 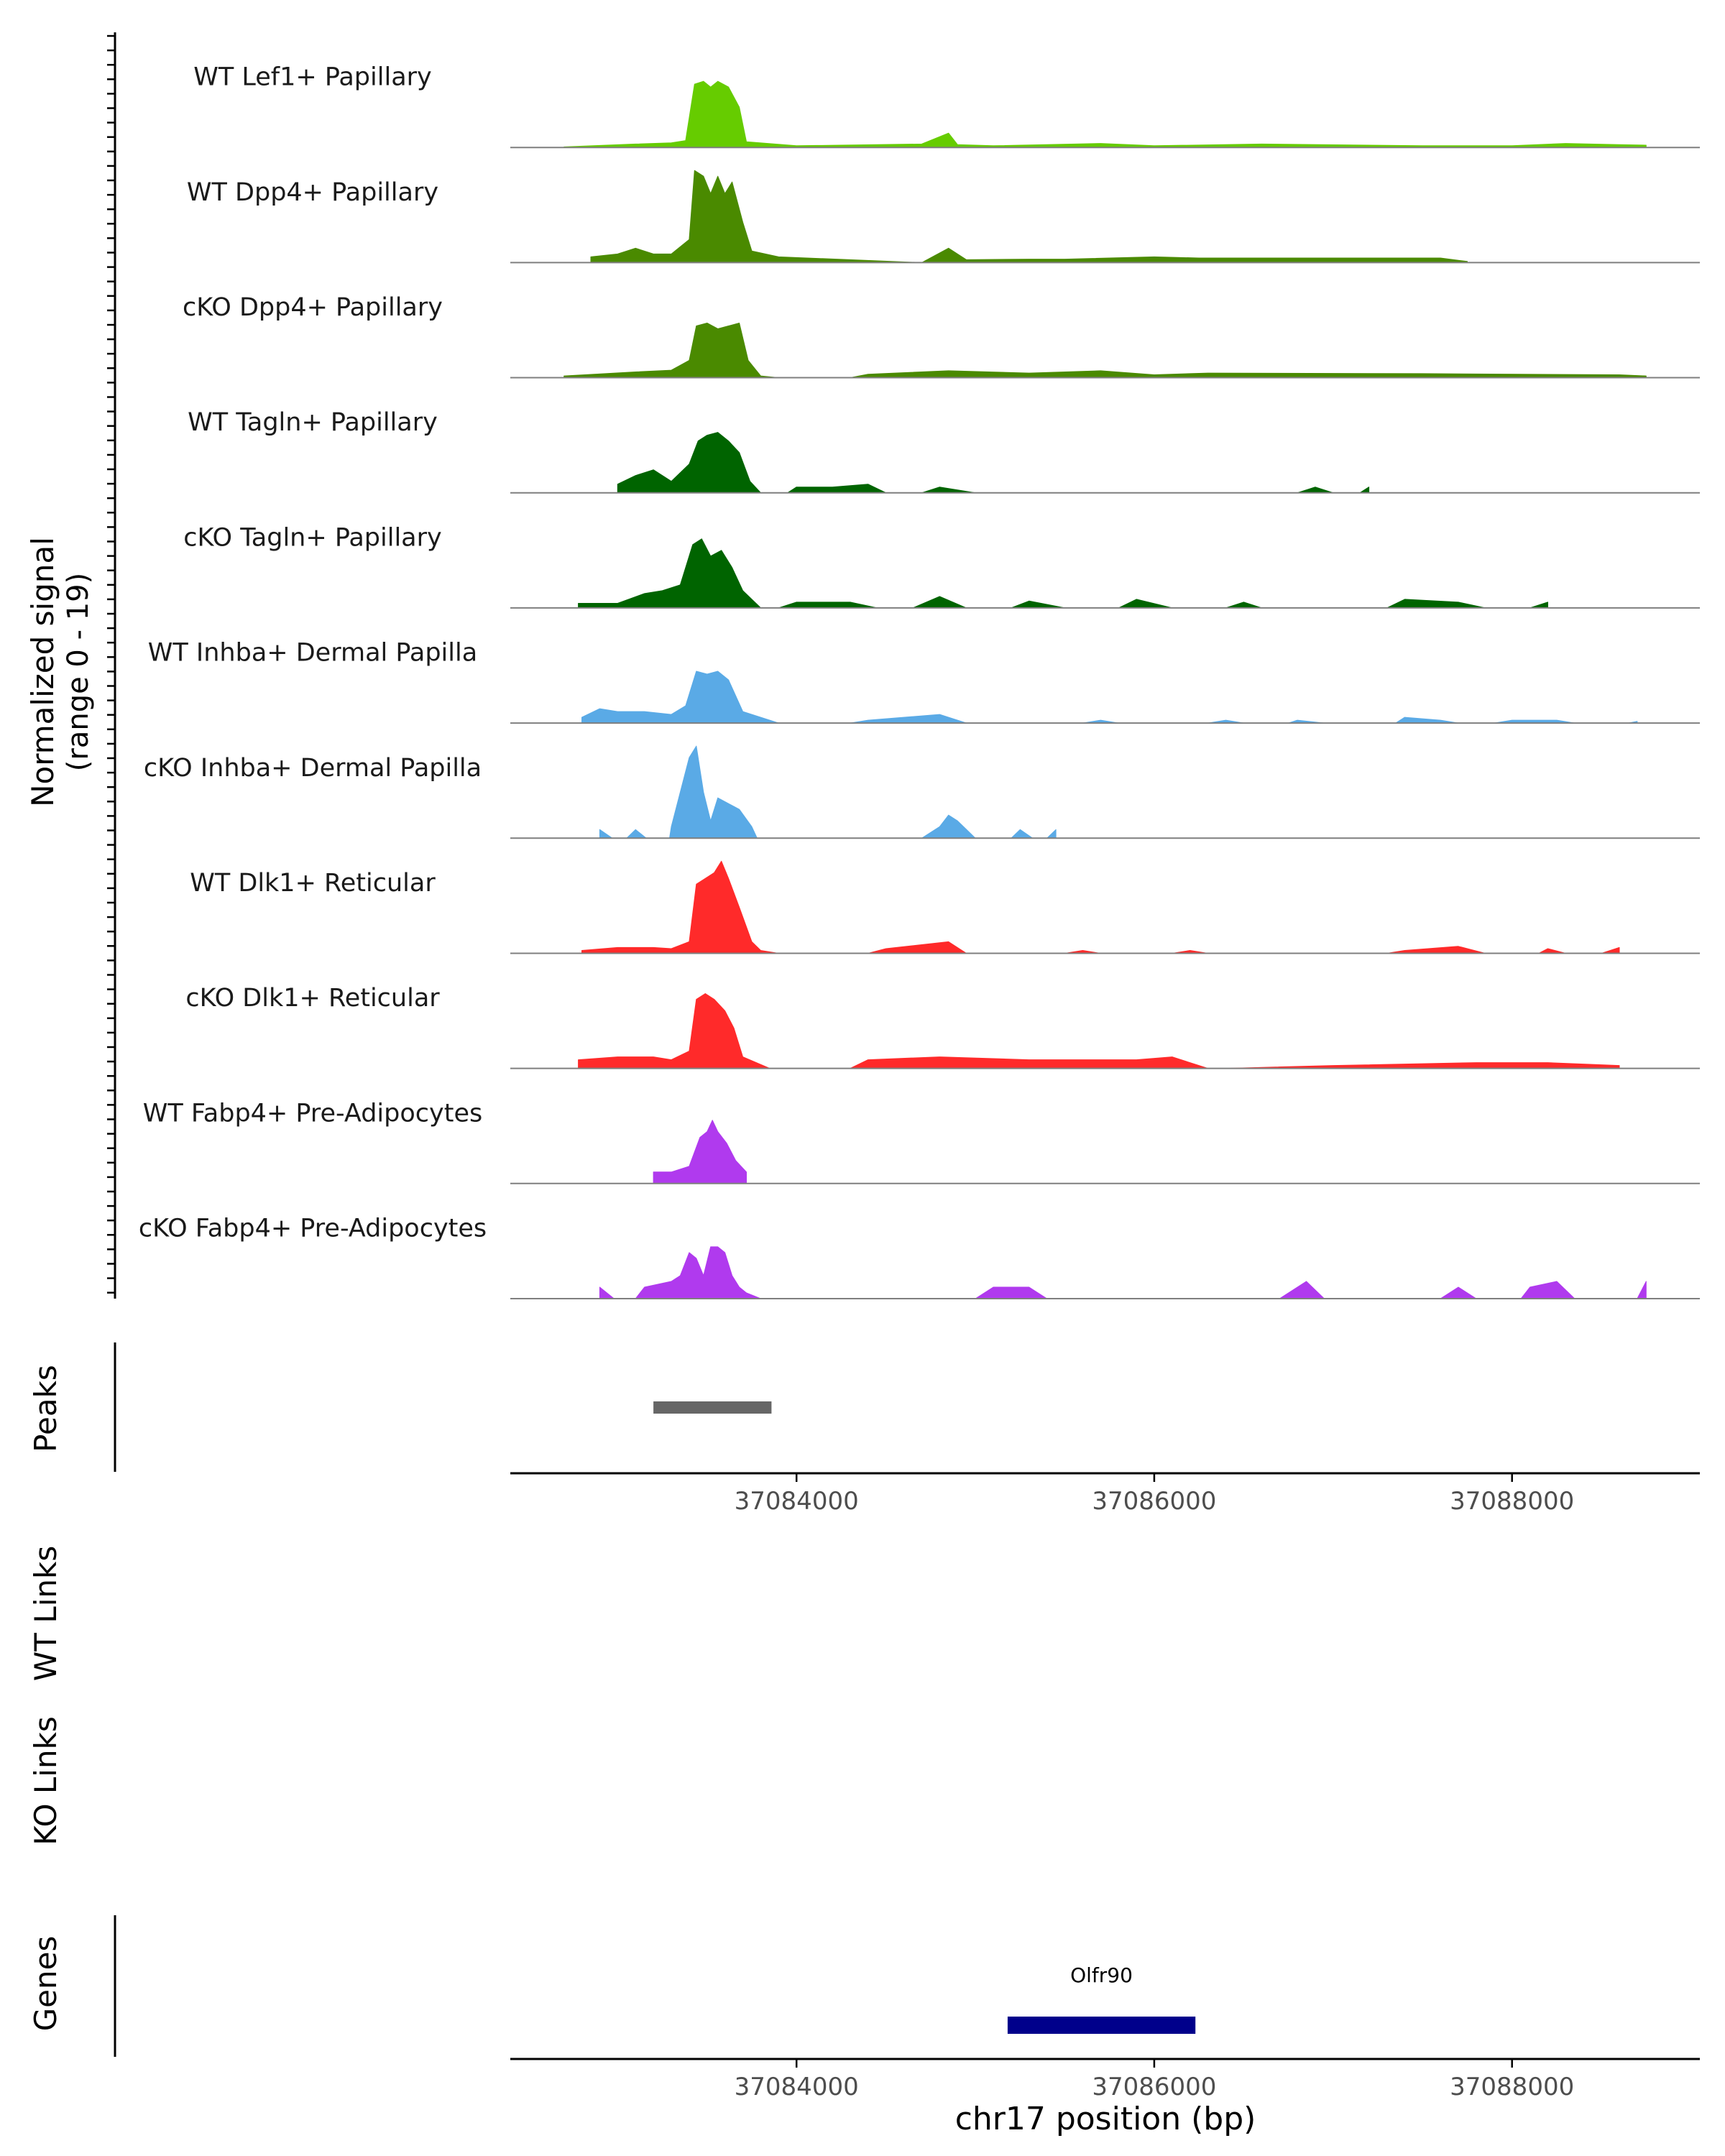 I want to click on track-7: cKO Inhba+ Dermal Papilla, so click(x=922, y=792).